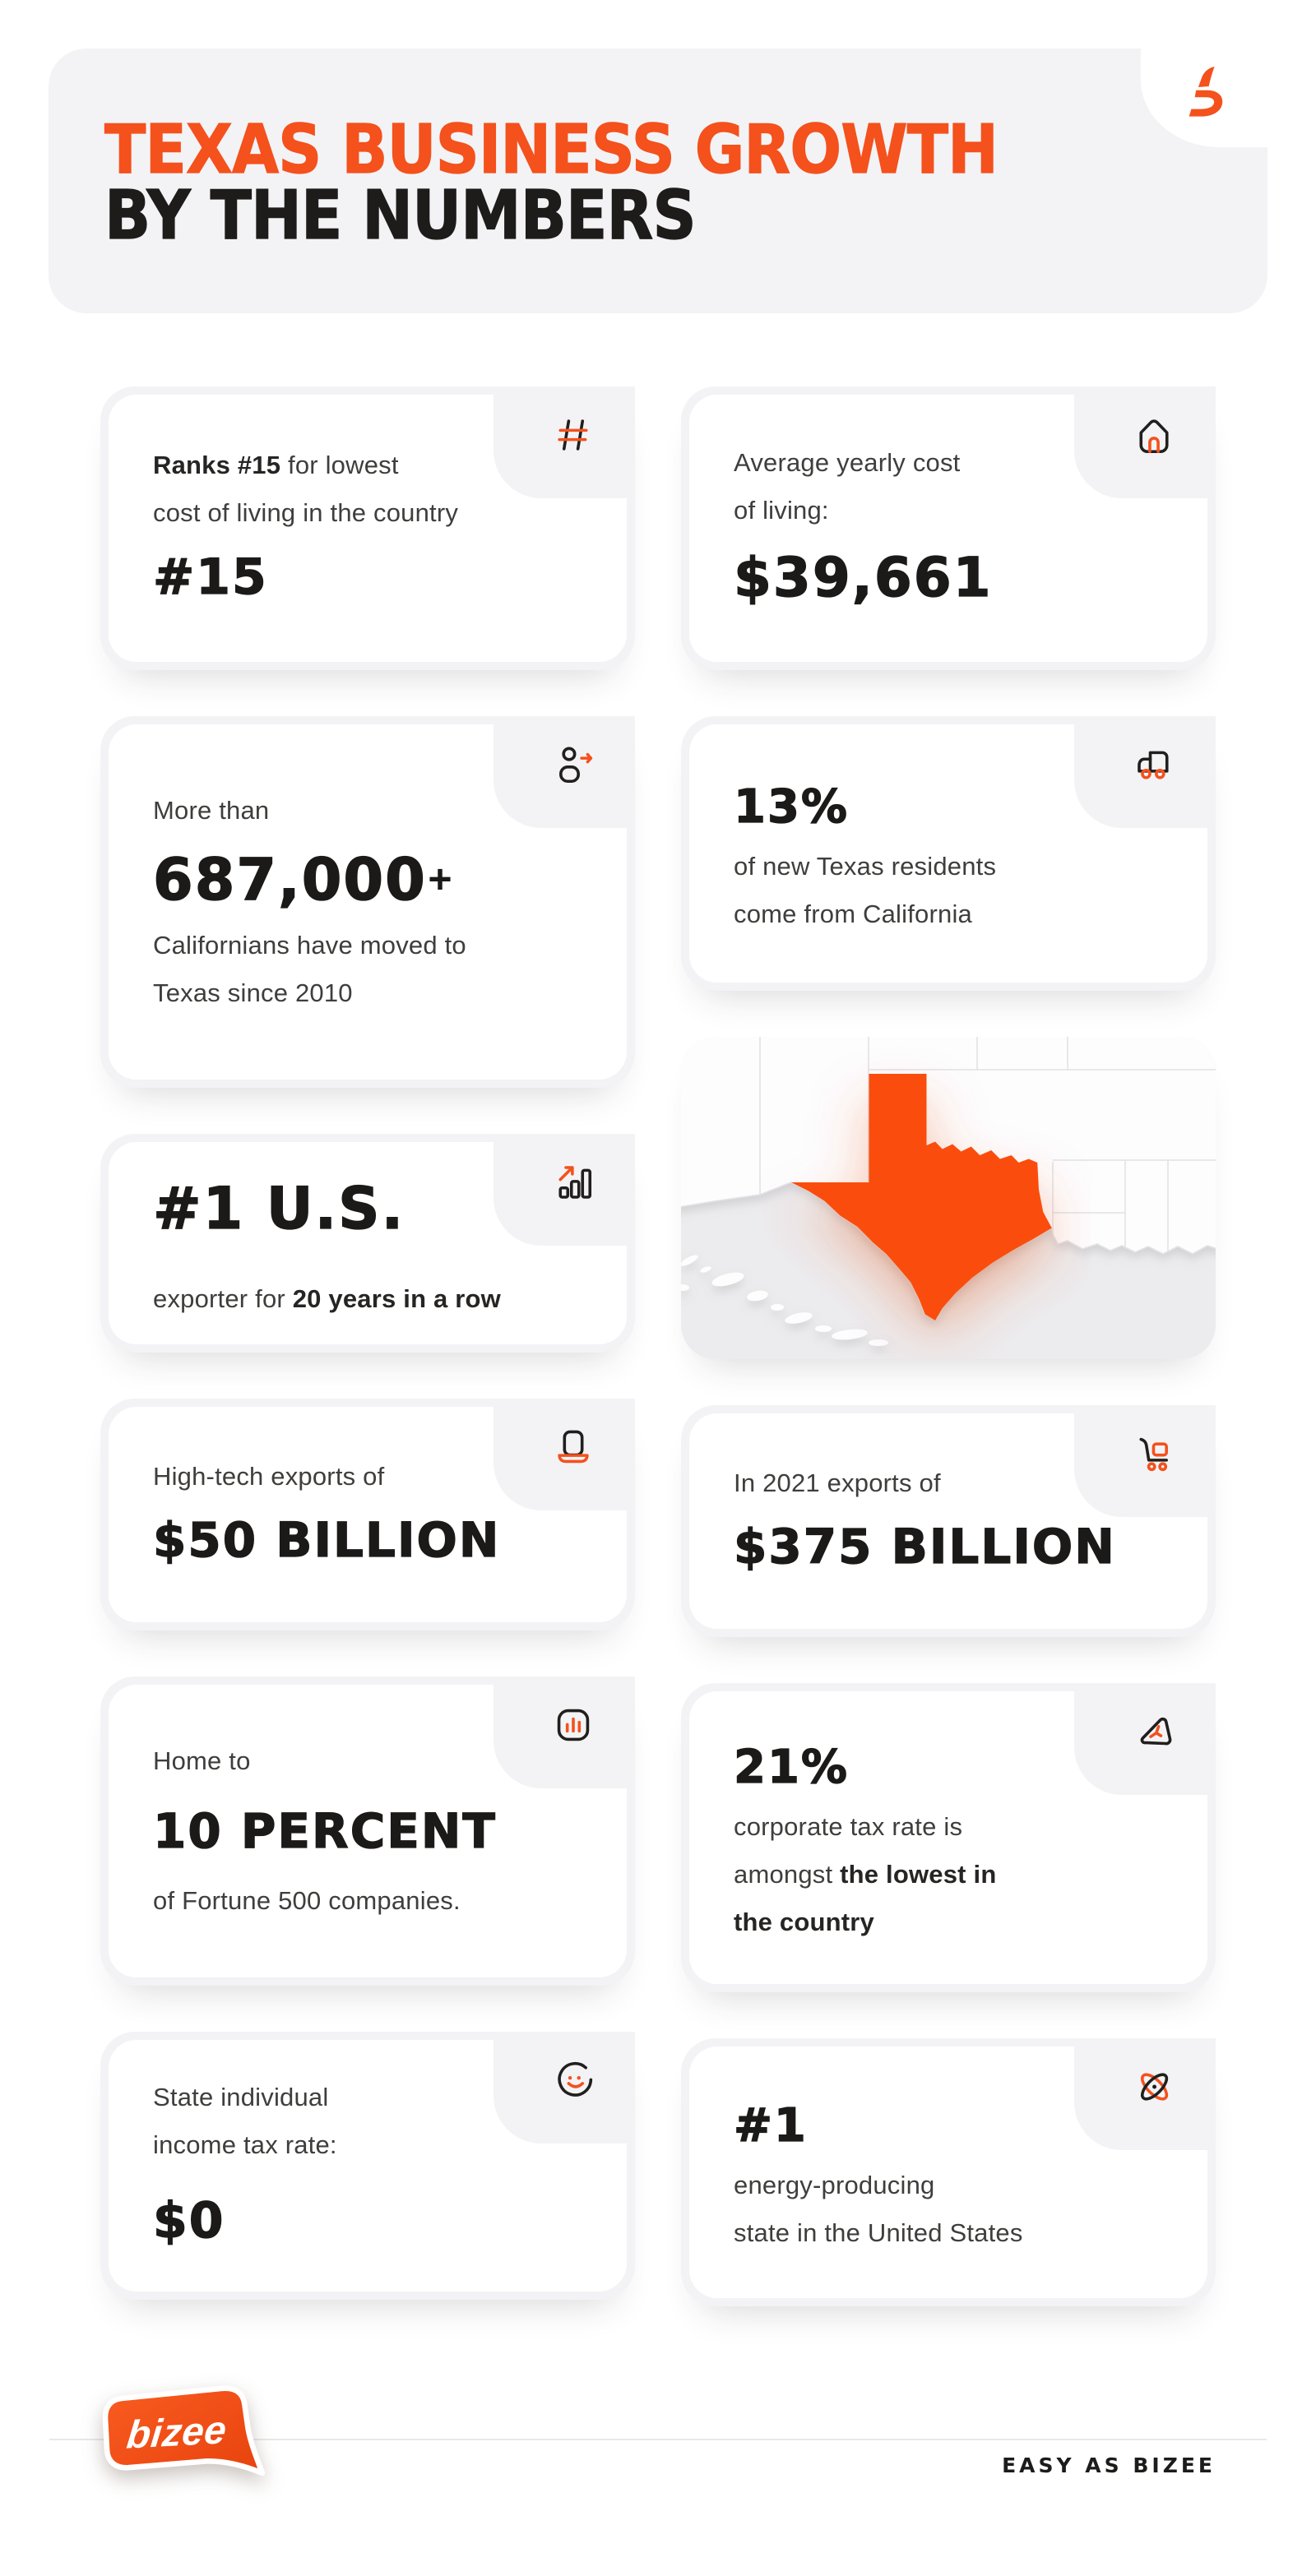  What do you see at coordinates (326, 1539) in the screenshot?
I see `card-big-value: $50 BILLION` at bounding box center [326, 1539].